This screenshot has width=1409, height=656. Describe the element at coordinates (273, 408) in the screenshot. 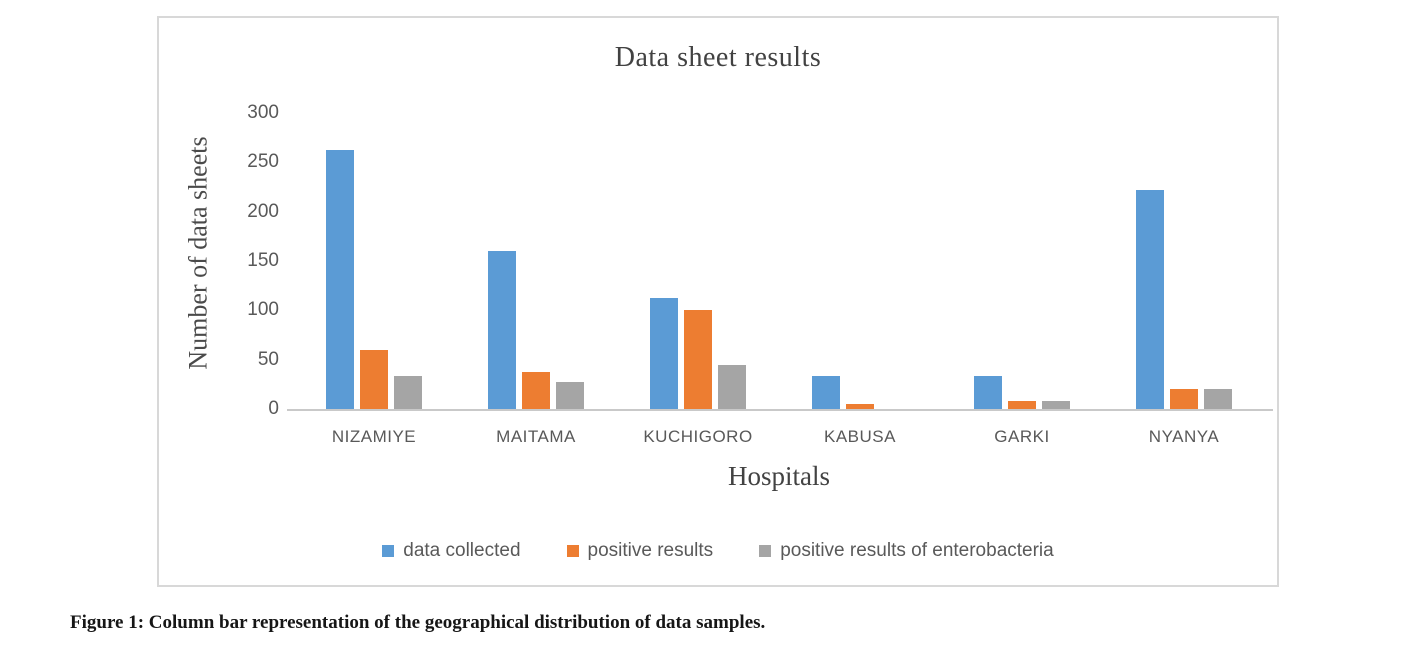

I see `y-tick-0: 0` at that location.